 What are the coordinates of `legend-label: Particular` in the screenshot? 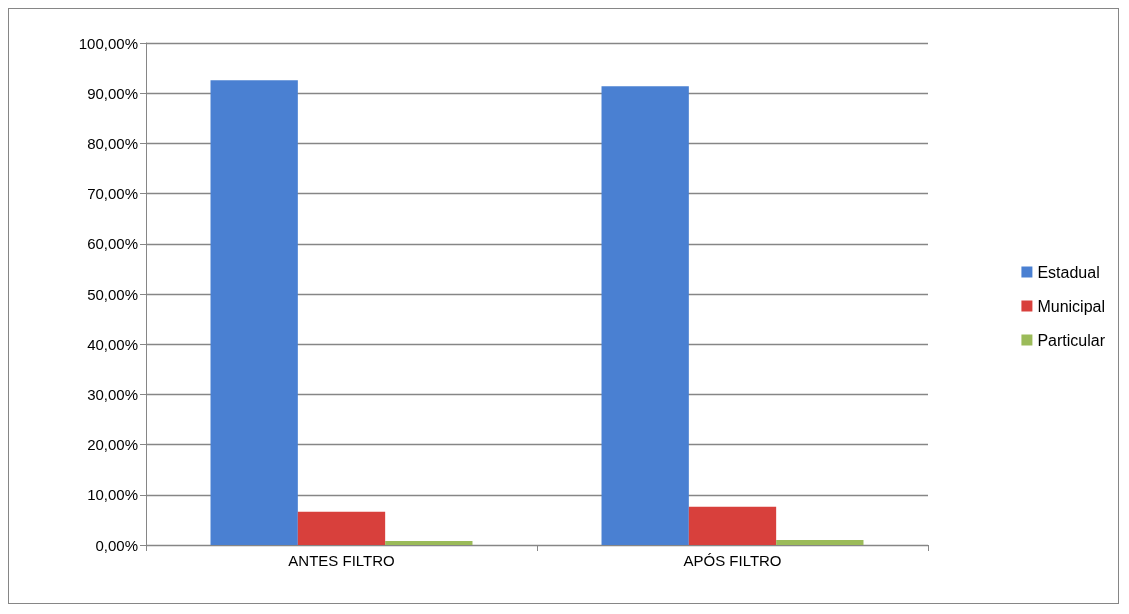 It's located at (1071, 340).